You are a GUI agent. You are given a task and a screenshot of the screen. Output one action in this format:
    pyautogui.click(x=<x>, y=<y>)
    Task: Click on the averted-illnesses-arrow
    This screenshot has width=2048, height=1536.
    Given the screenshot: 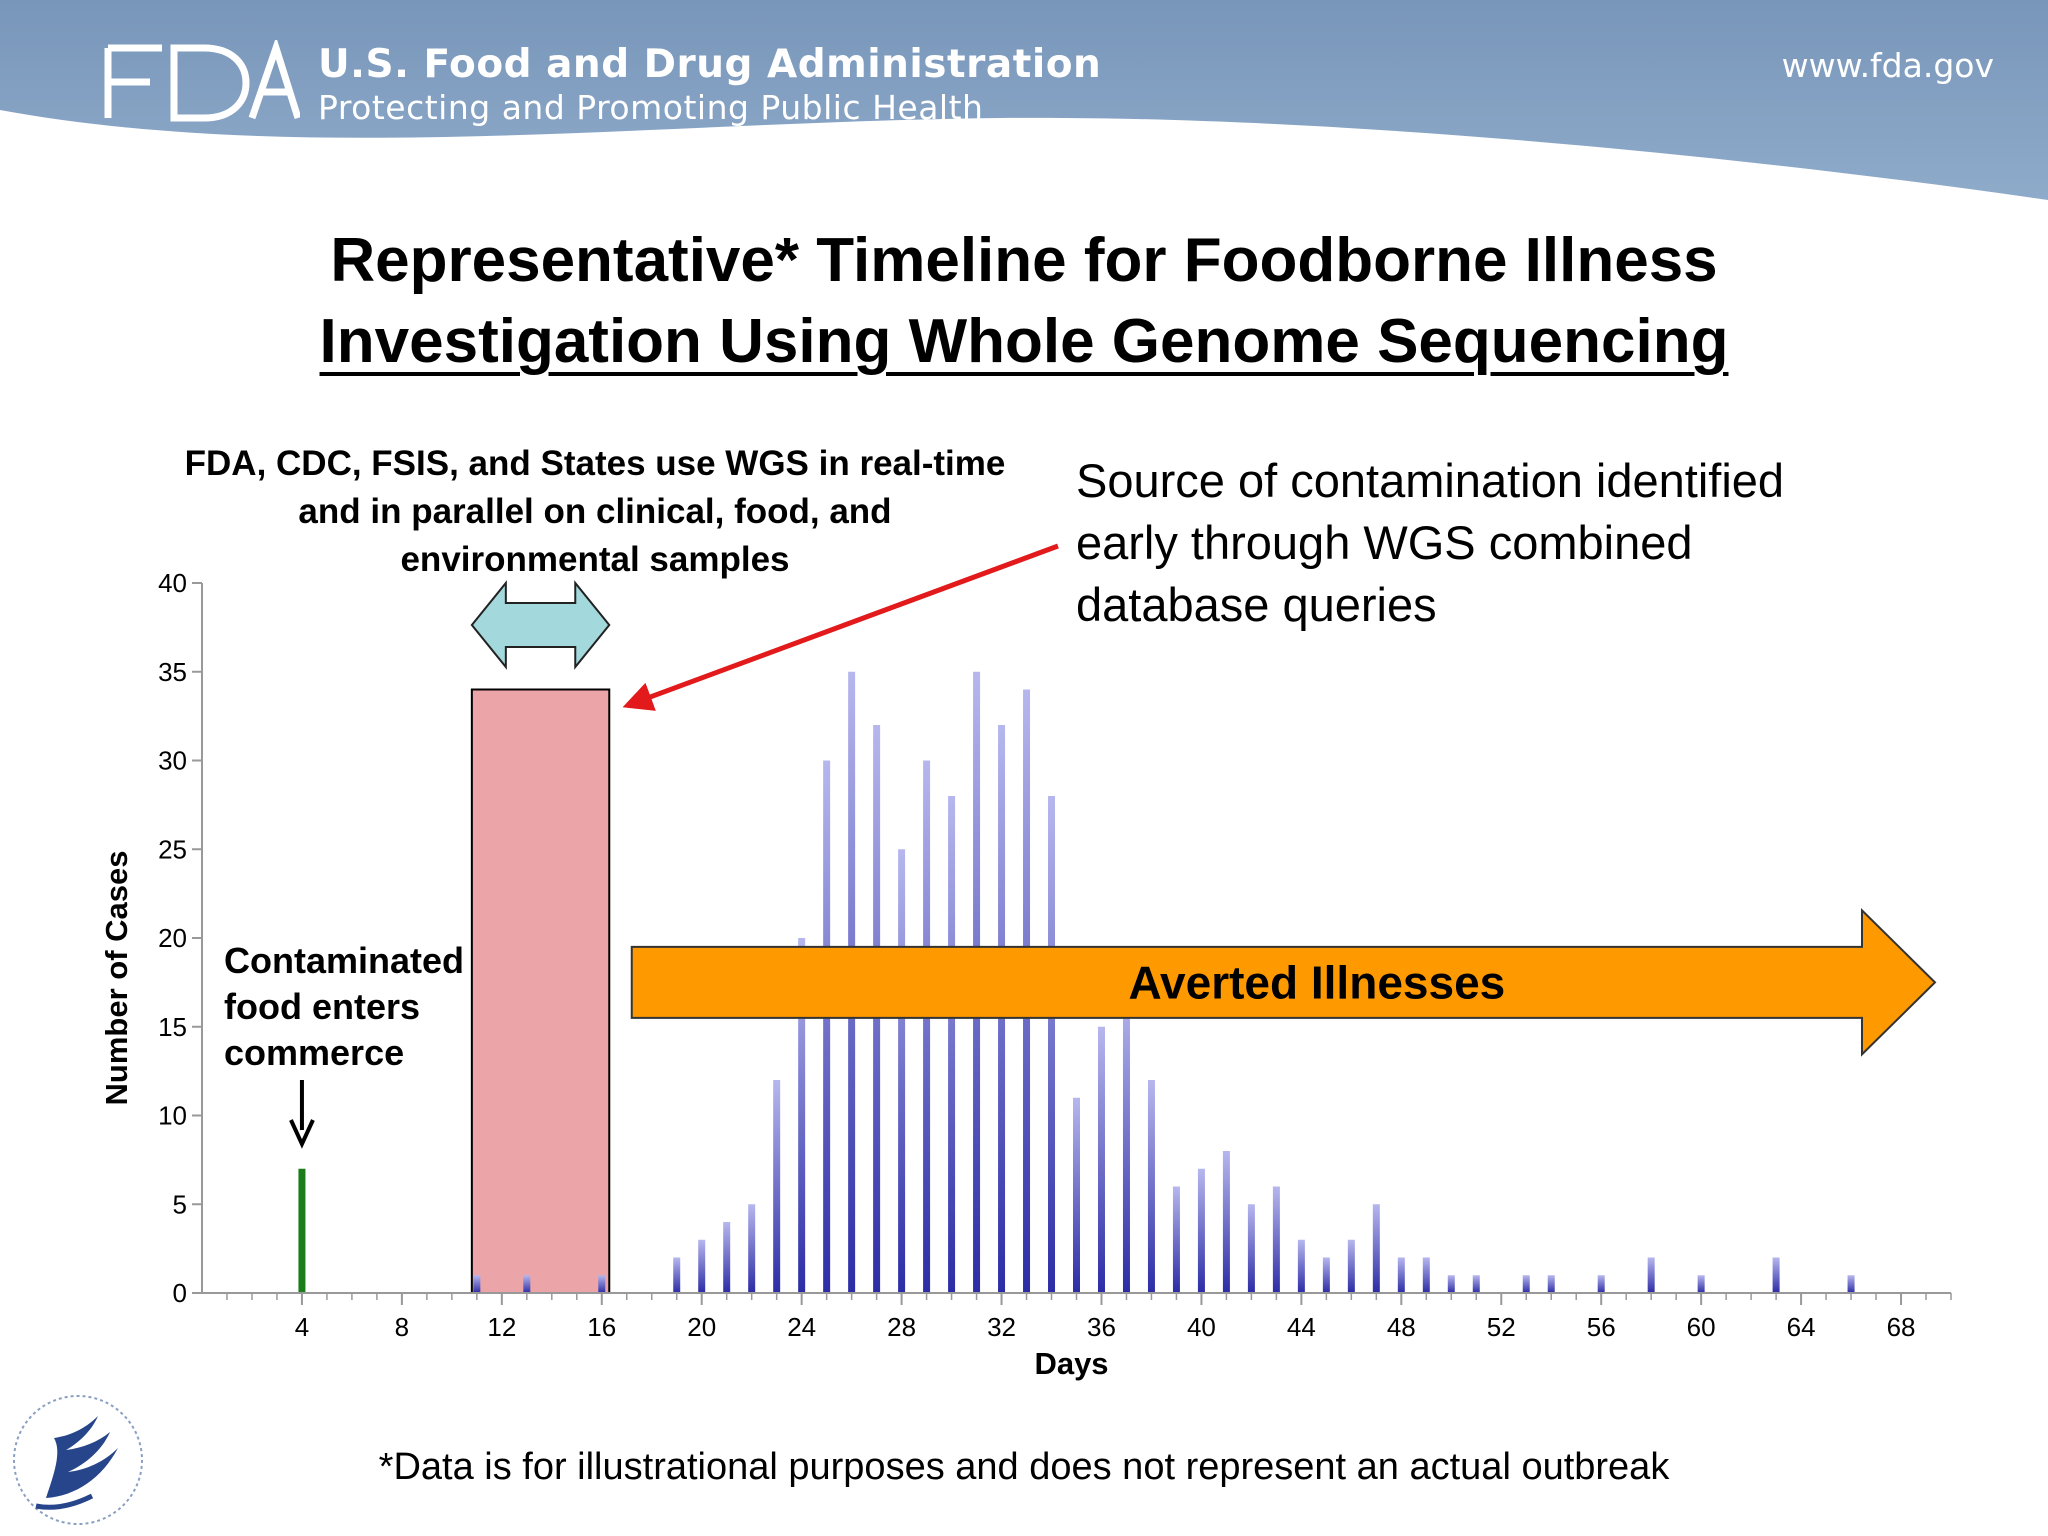 What is the action you would take?
    pyautogui.click(x=1283, y=982)
    